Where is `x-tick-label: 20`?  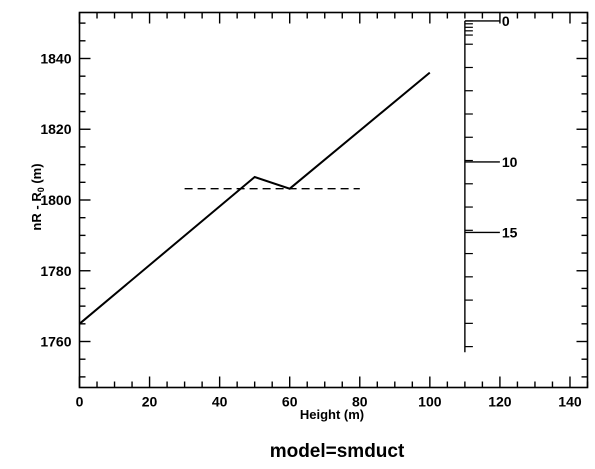 x-tick-label: 20 is located at coordinates (150, 402).